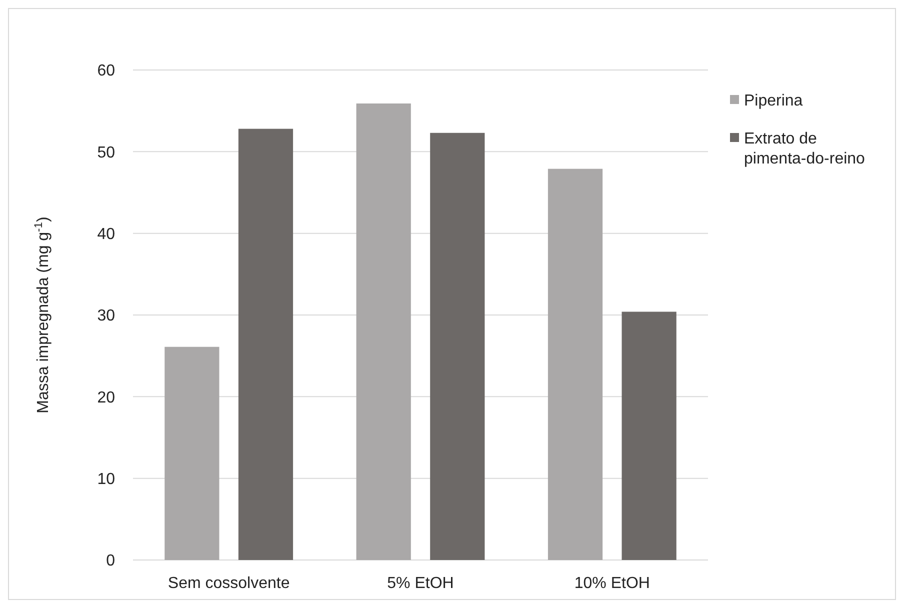 The image size is (904, 608). Describe the element at coordinates (420, 583) in the screenshot. I see `x-tick-label: 5% EtOH` at that location.